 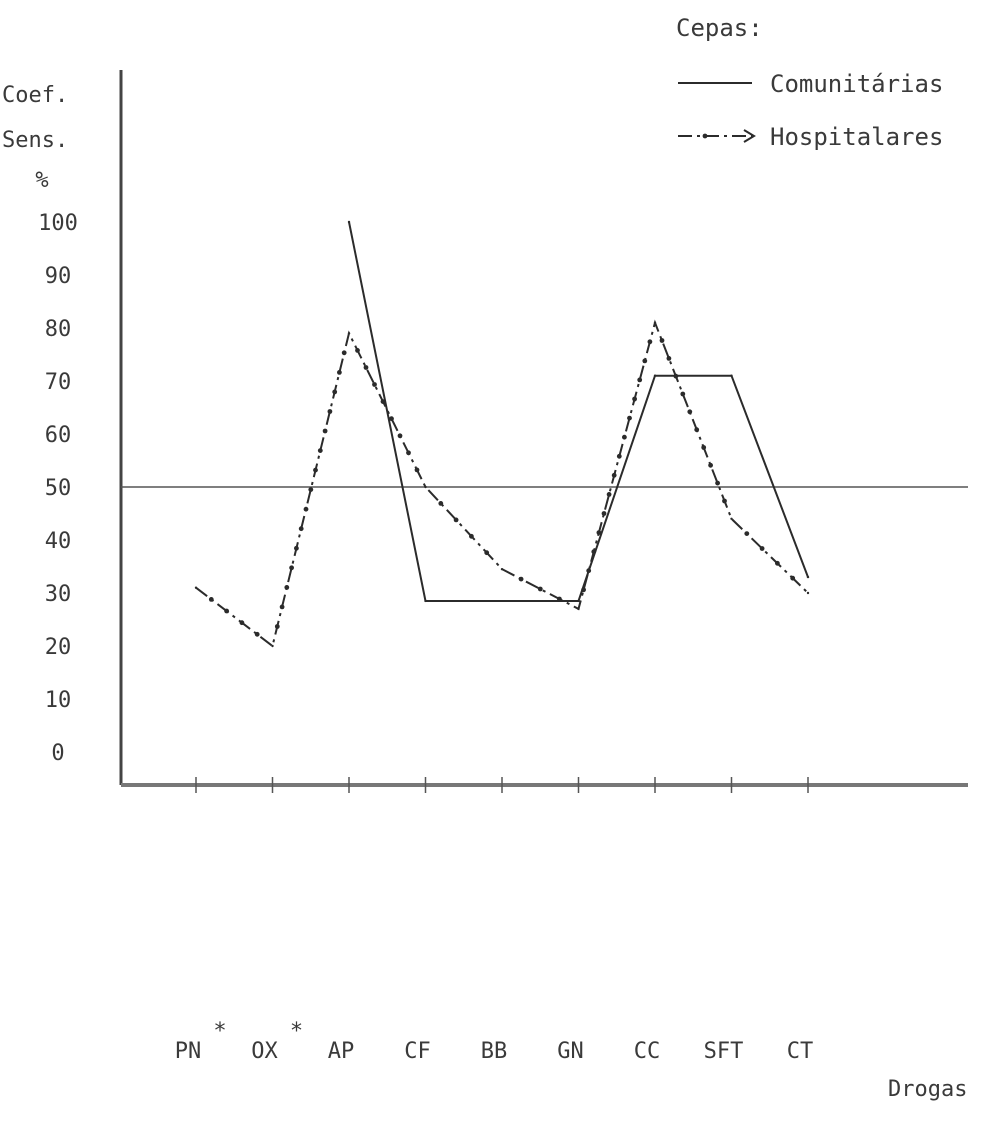 What do you see at coordinates (647, 1051) in the screenshot?
I see `x-tick-label: CC` at bounding box center [647, 1051].